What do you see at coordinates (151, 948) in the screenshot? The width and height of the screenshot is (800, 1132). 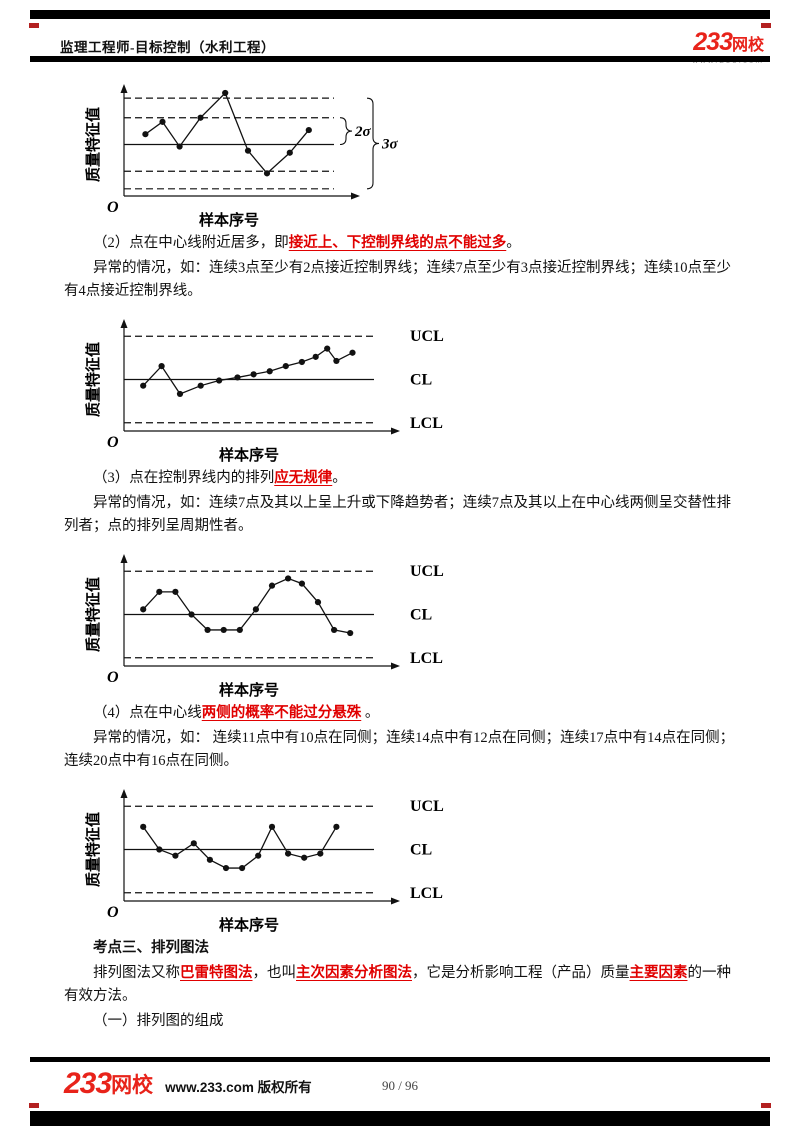 I see `body-text: 考点三、排列图法` at bounding box center [151, 948].